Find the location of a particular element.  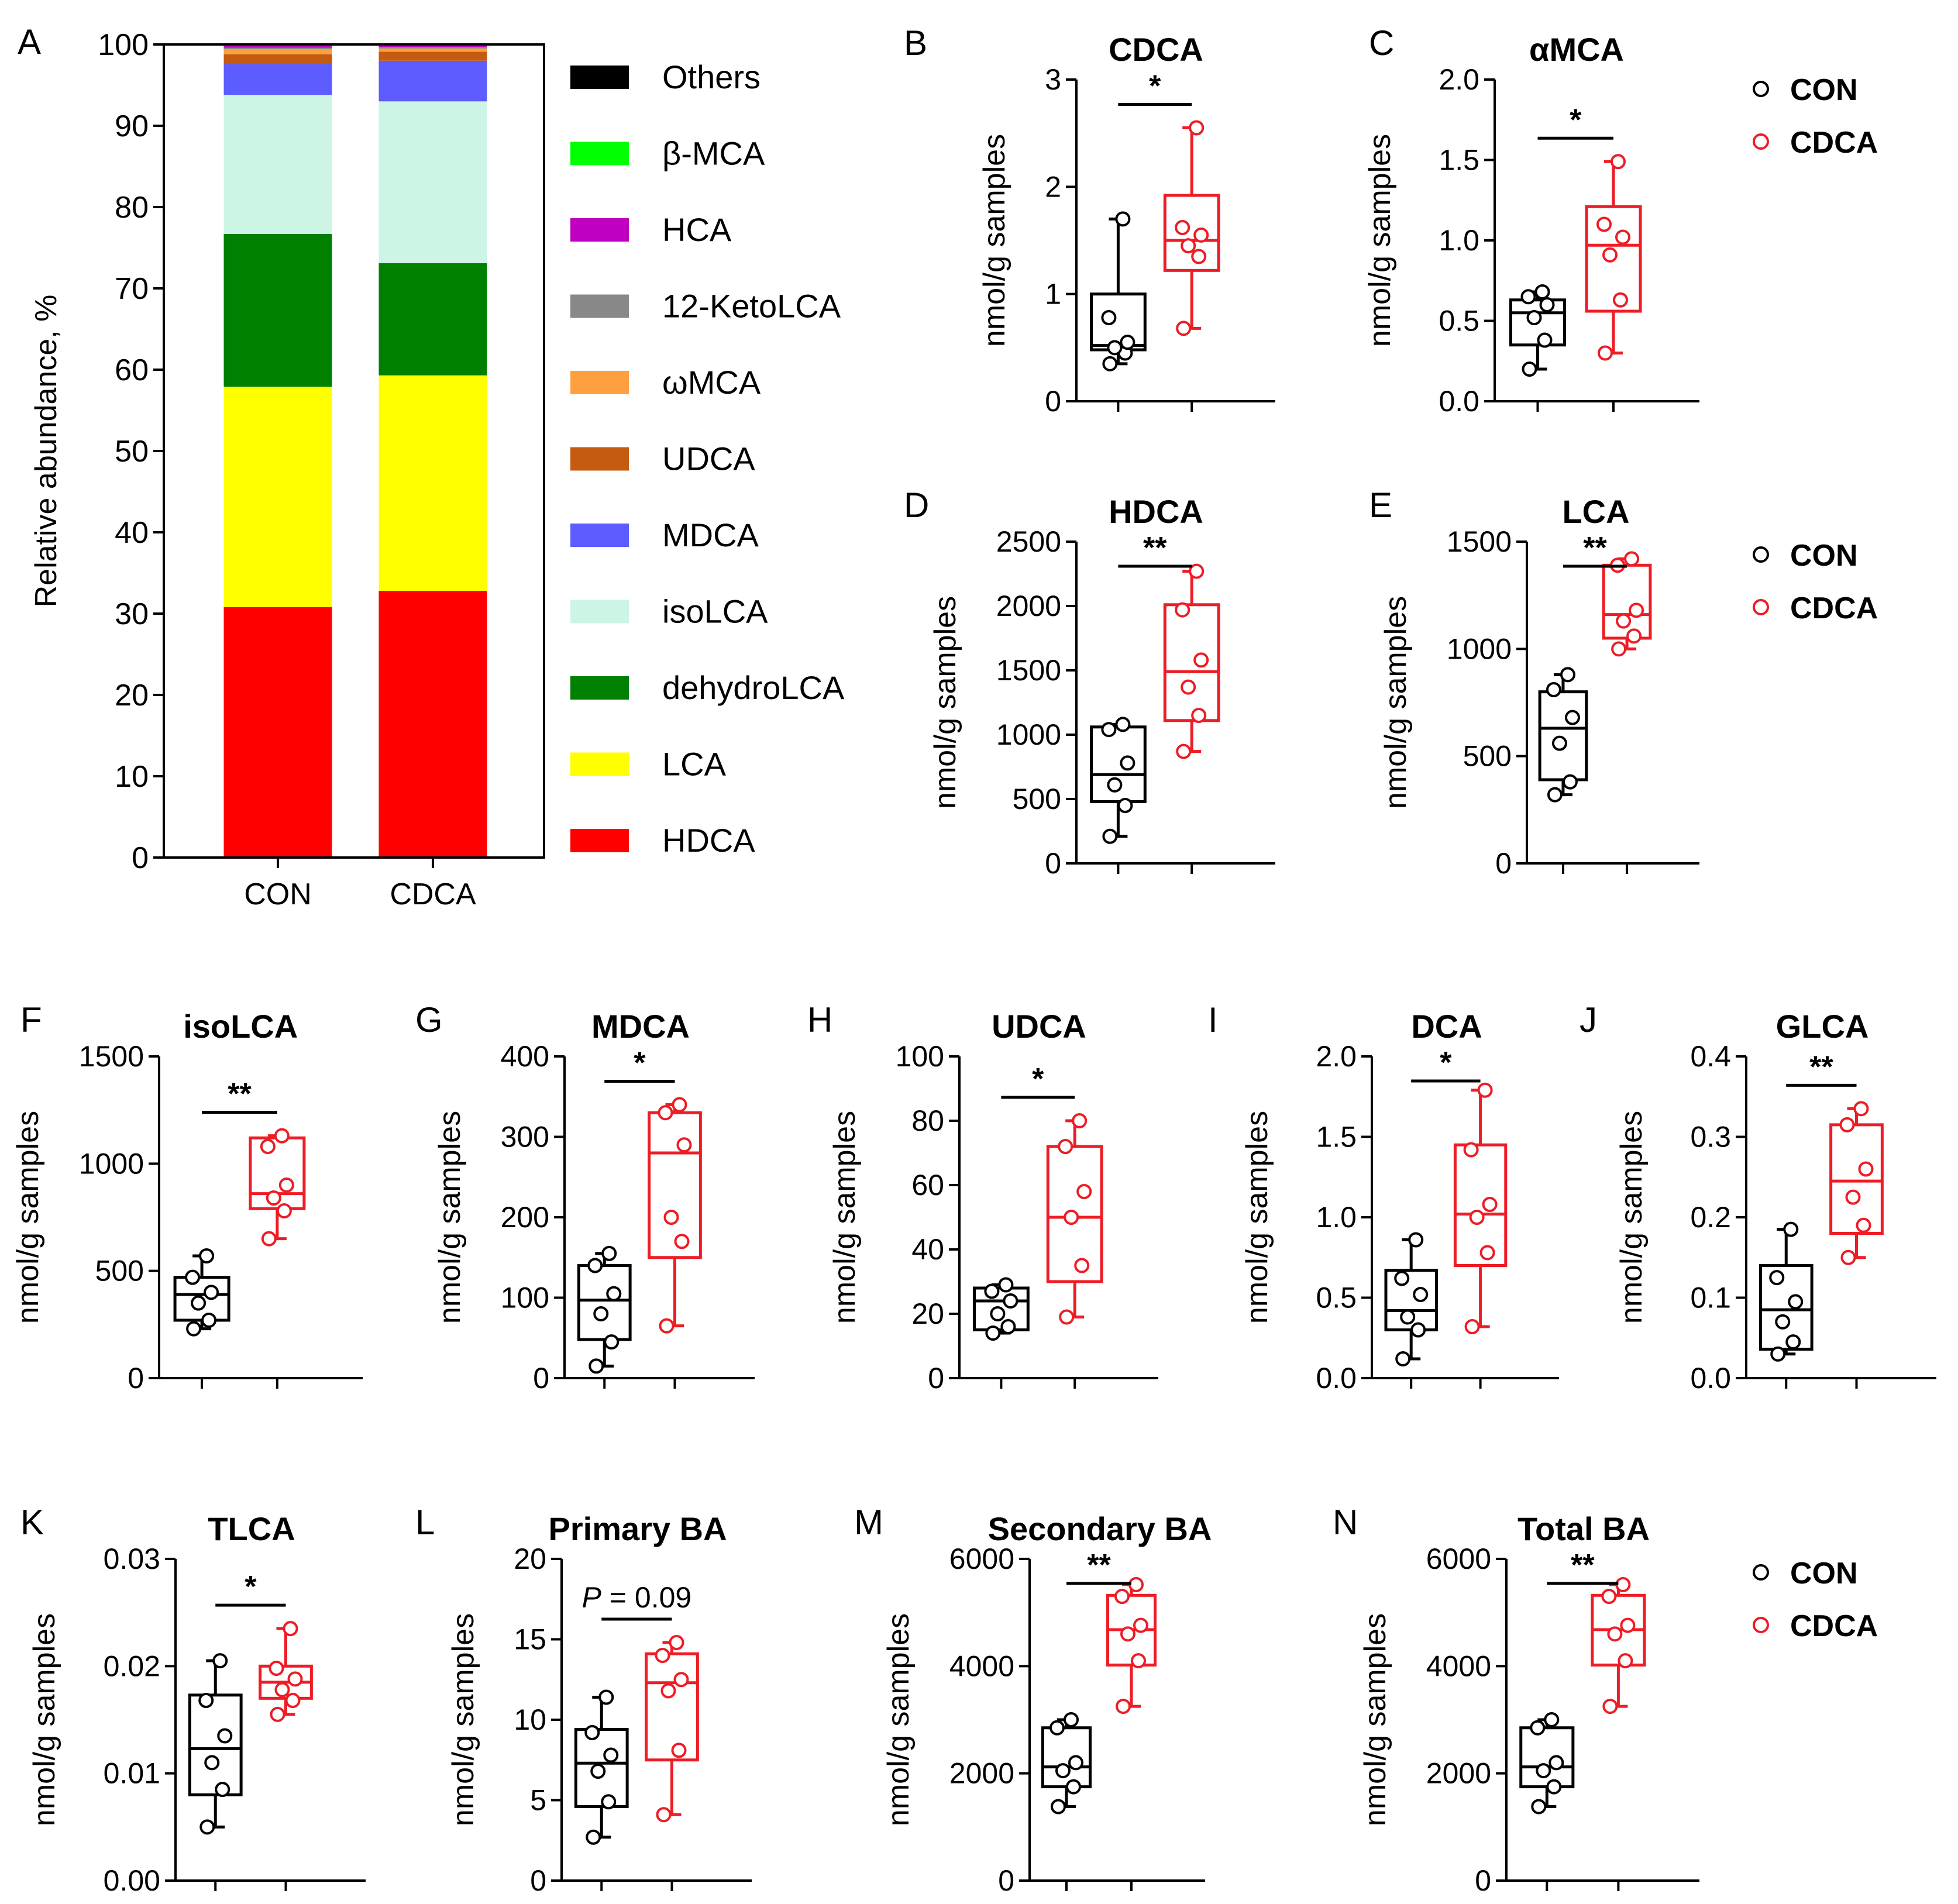

panel-label: L is located at coordinates (425, 1522).